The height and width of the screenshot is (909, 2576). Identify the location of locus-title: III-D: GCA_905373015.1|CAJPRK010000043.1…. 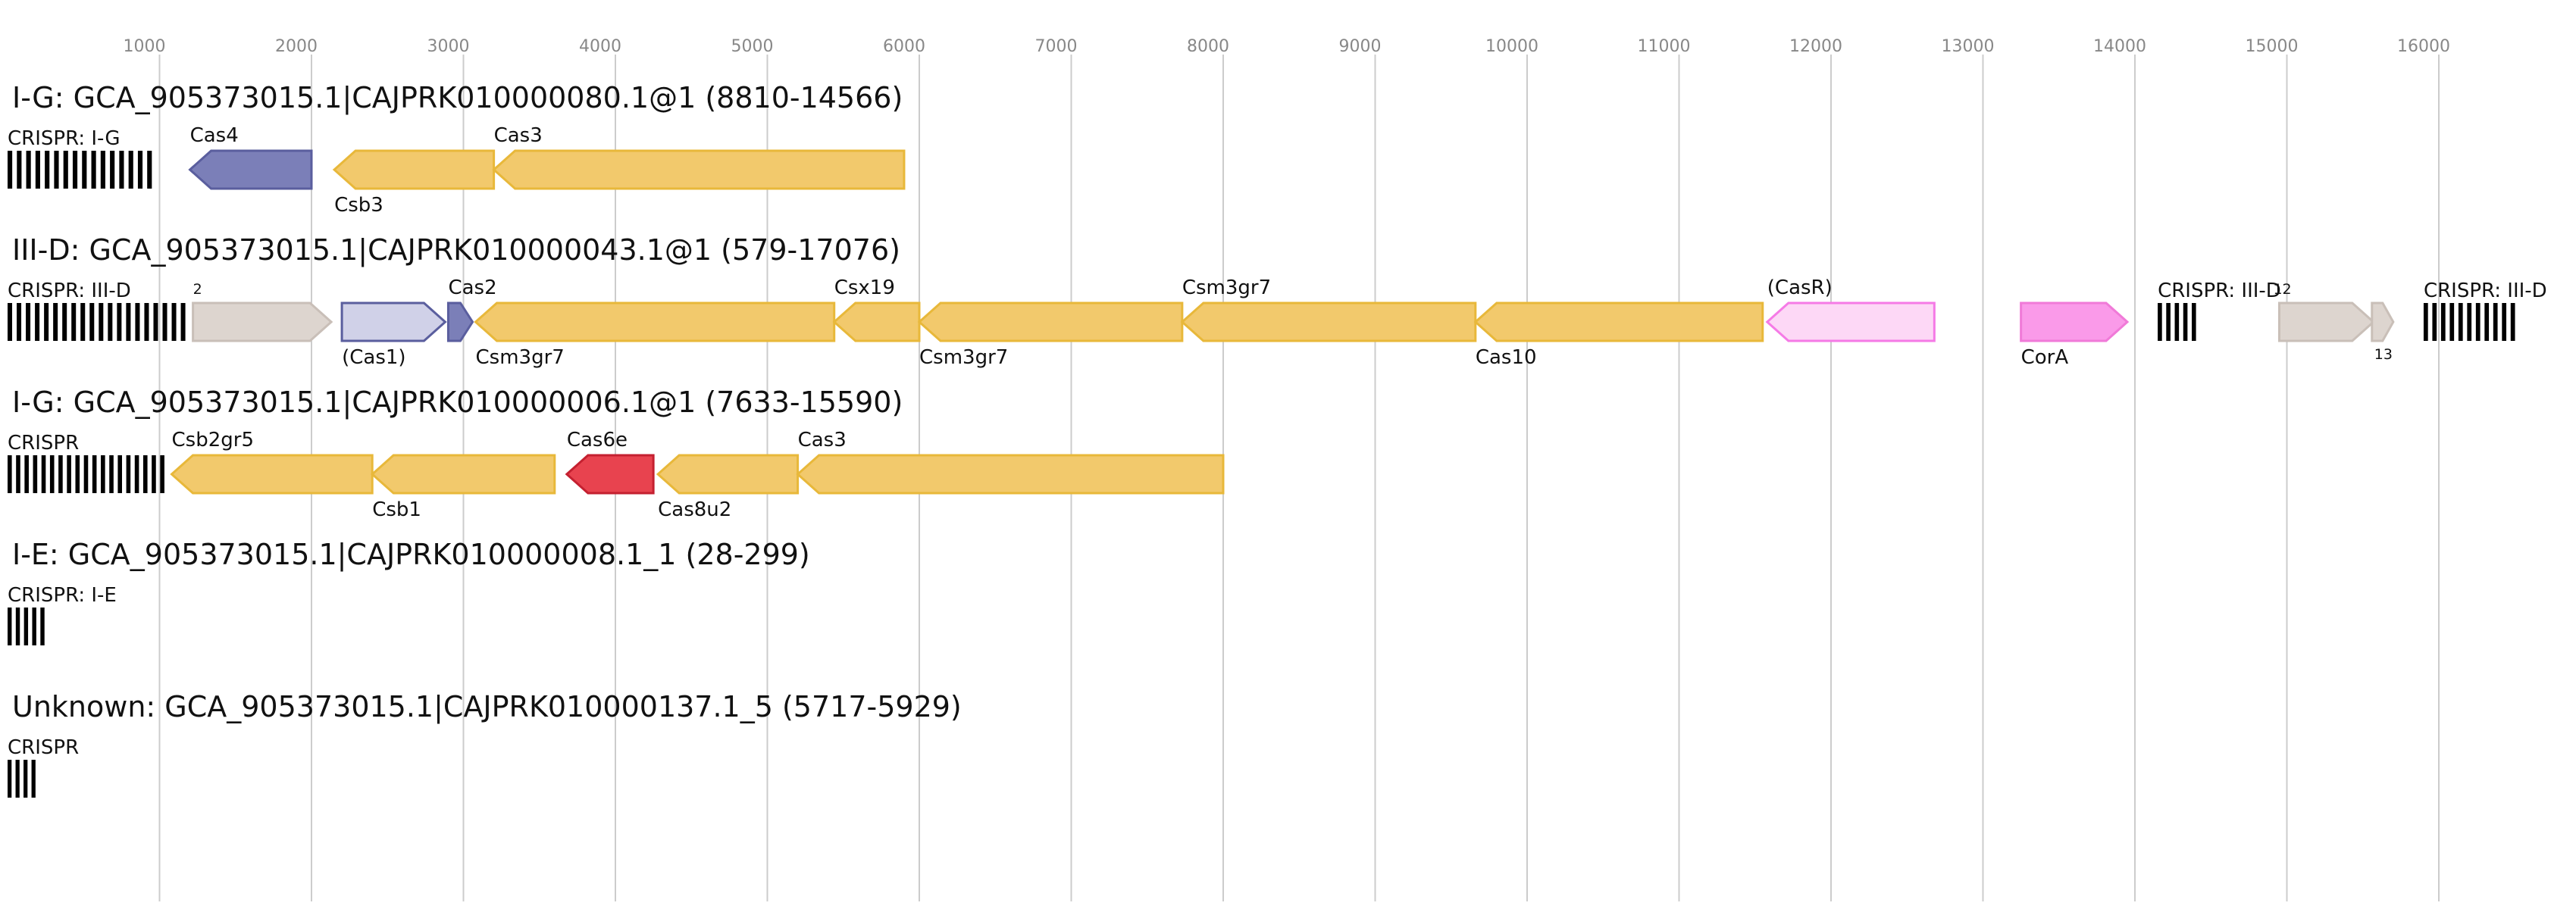
(456, 250).